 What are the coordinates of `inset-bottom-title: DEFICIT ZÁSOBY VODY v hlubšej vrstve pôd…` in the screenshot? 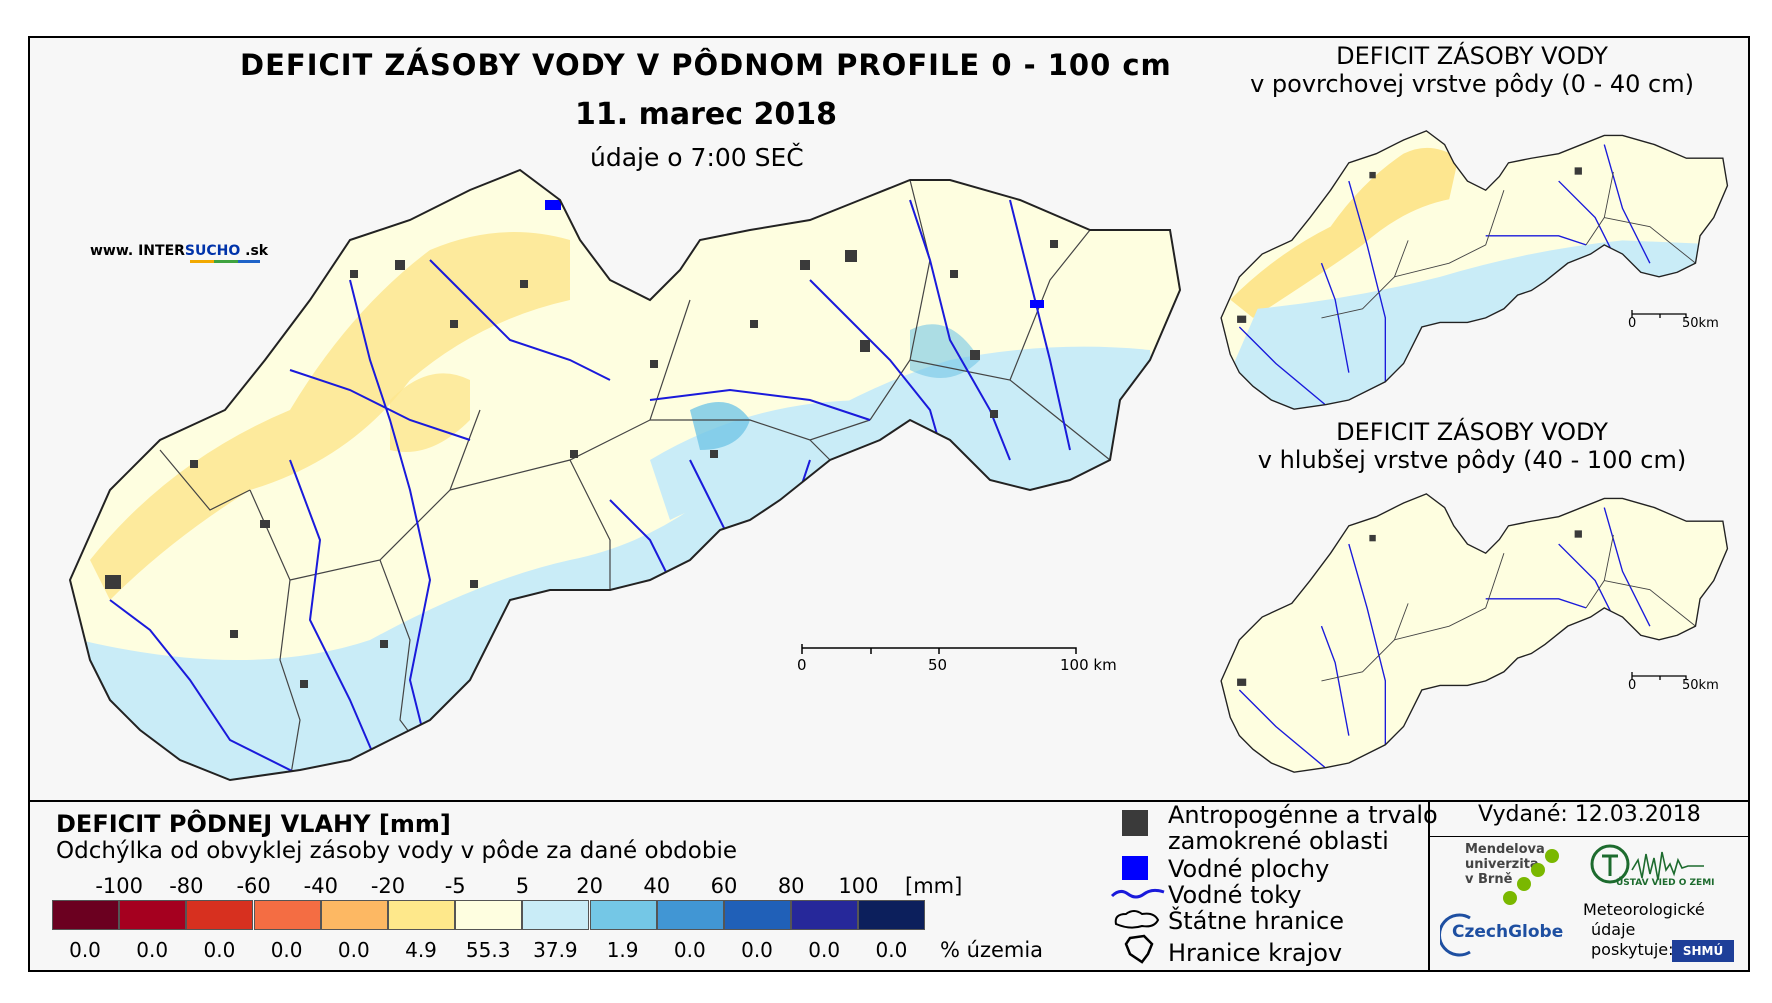 It's located at (1472, 446).